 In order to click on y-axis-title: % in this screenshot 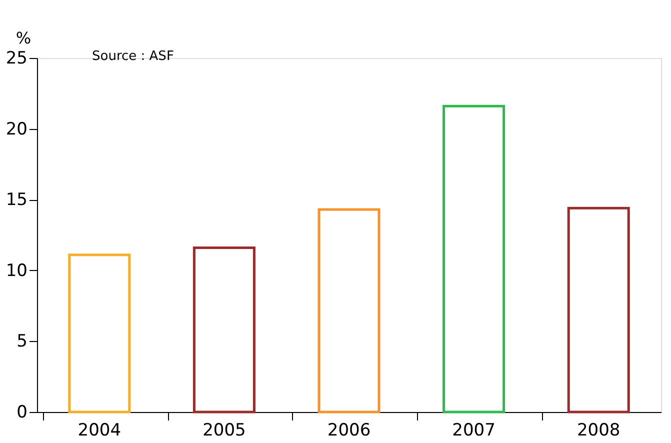, I will do `click(24, 38)`.